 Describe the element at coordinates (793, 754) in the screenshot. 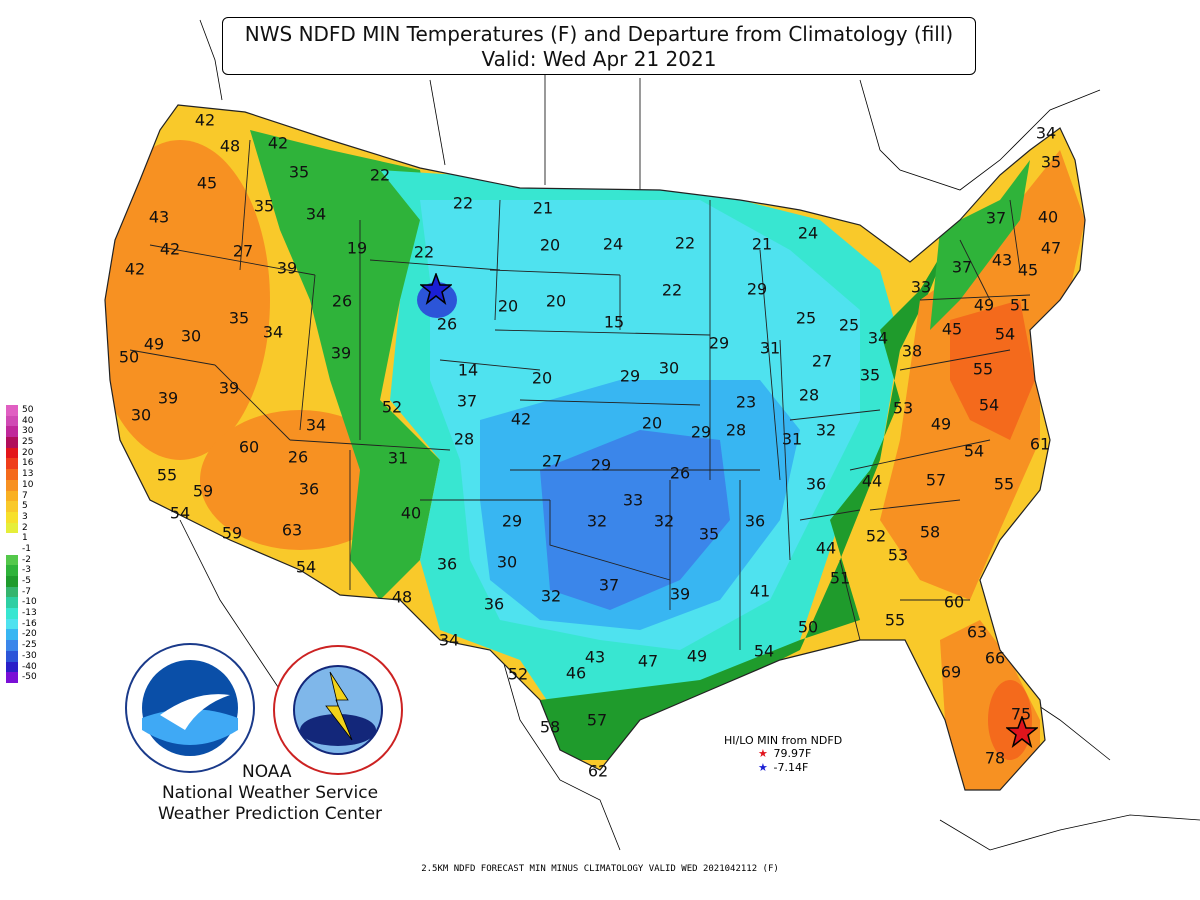

I see `hilo-legend: HI/LO MIN from NDFD ★ 79.97F ★ -7.14F` at that location.